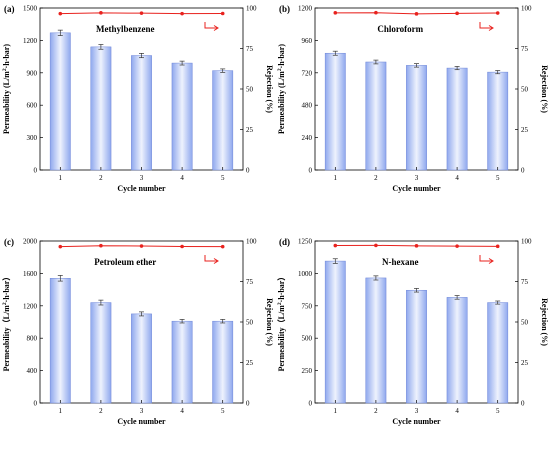  What do you see at coordinates (30, 9) in the screenshot?
I see `y-tick-label: 1500` at bounding box center [30, 9].